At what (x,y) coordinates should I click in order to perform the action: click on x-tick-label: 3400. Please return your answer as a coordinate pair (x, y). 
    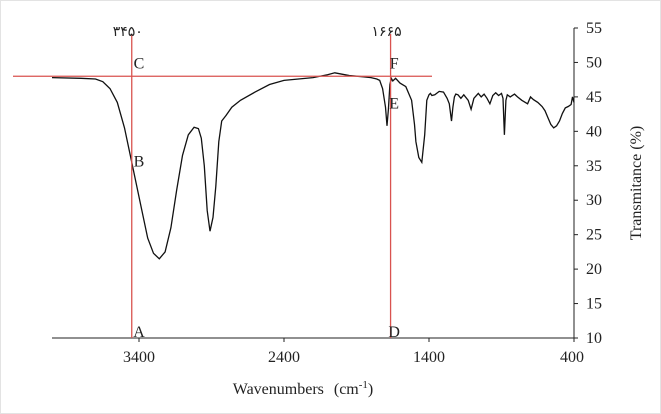
    Looking at the image, I should click on (139, 357).